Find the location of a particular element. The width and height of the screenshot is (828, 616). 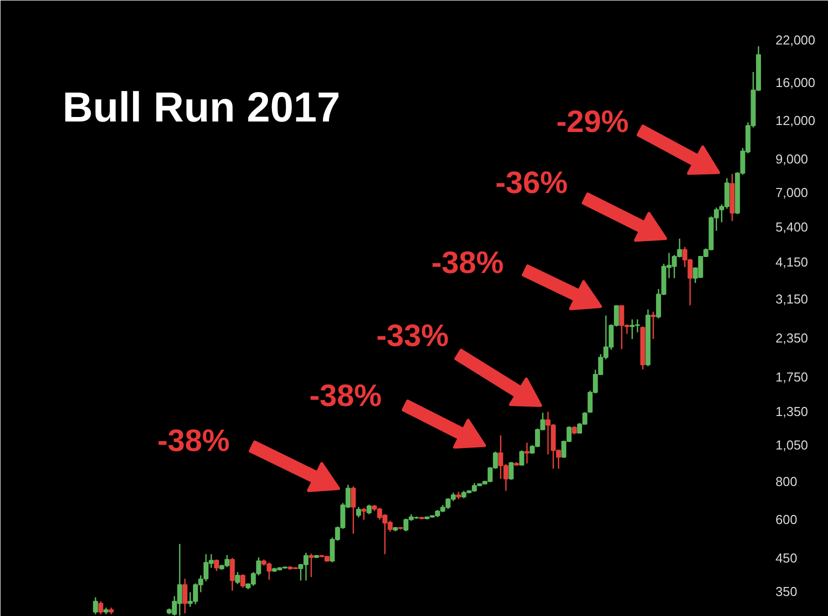

y-tick-label: 2,350 is located at coordinates (792, 338).